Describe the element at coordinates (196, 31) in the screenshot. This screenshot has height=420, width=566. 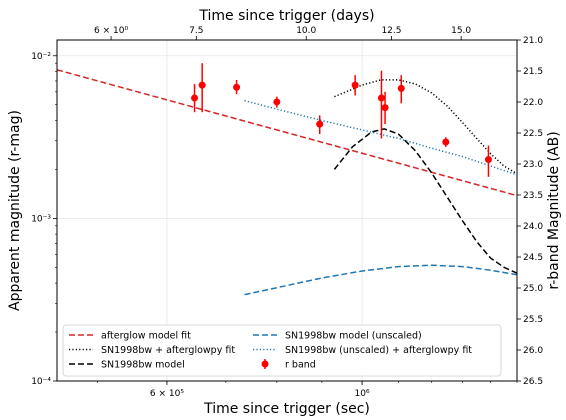
I see `top-tick-label: 7.5` at that location.